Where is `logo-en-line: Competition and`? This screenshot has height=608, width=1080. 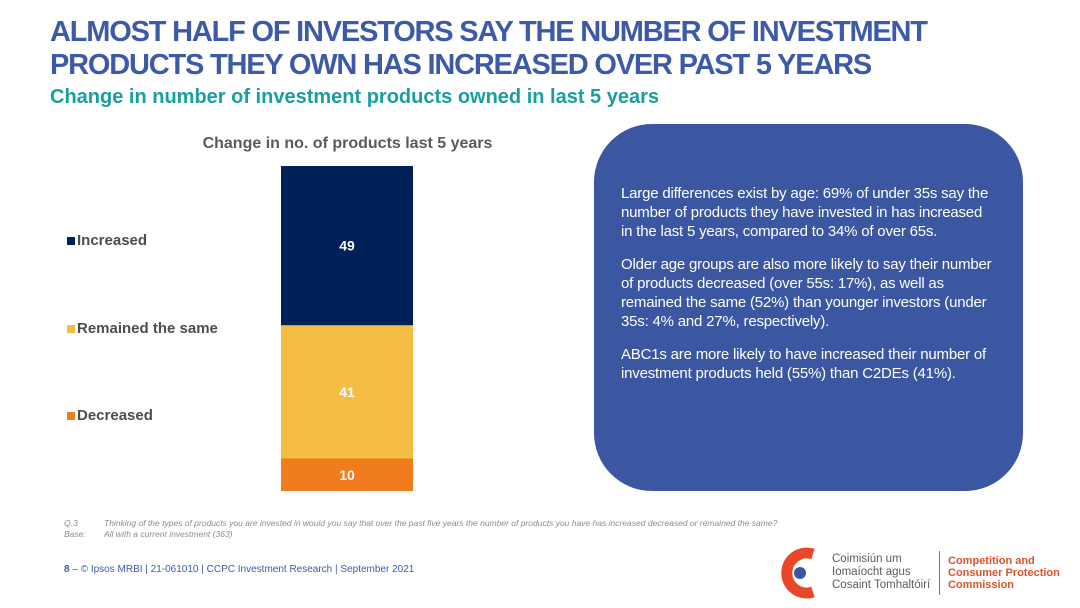
logo-en-line: Competition and is located at coordinates (991, 561).